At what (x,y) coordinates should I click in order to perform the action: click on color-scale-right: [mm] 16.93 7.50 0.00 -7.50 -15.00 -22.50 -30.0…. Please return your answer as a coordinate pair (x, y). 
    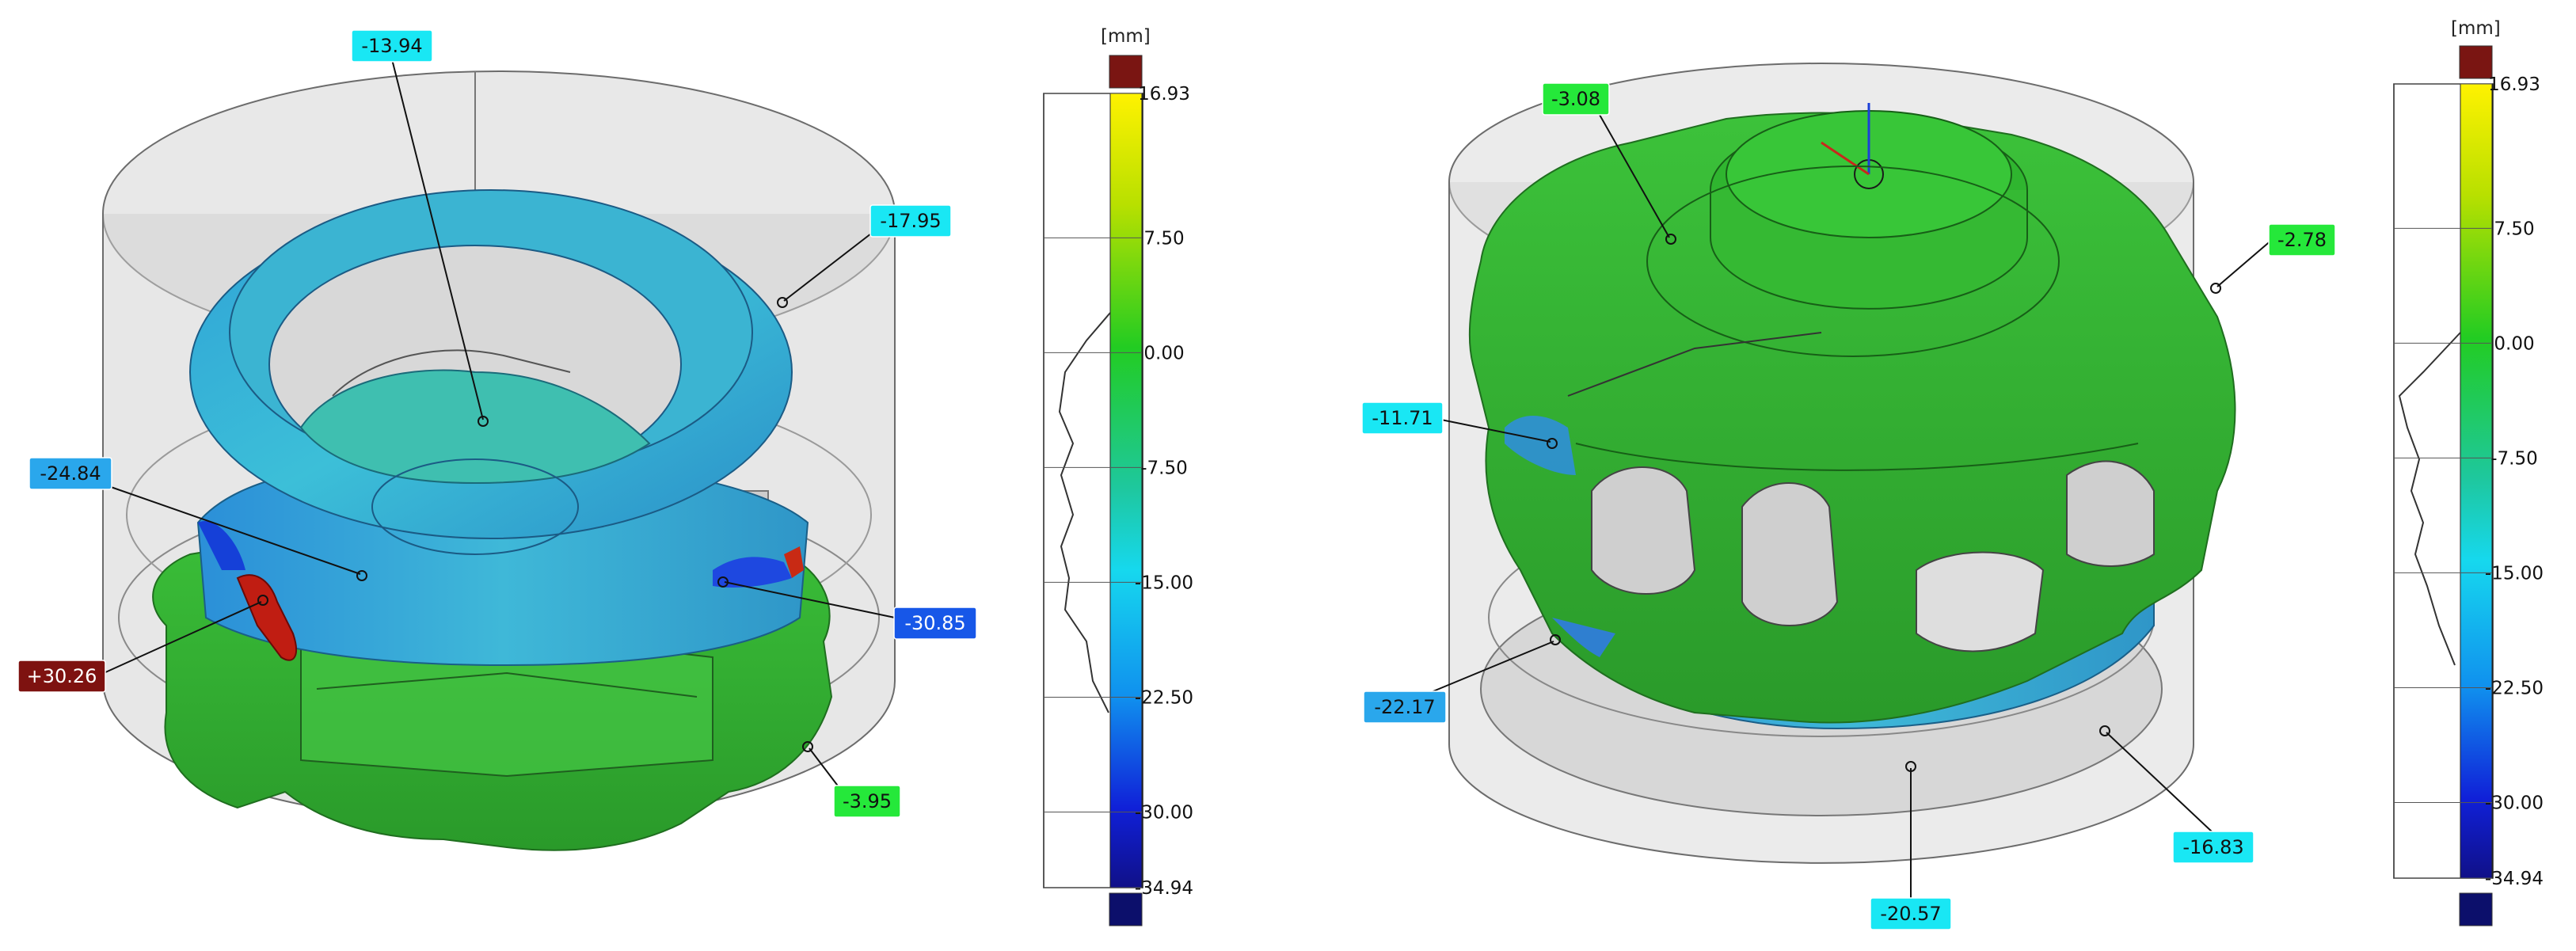
    Looking at the image, I should click on (2468, 472).